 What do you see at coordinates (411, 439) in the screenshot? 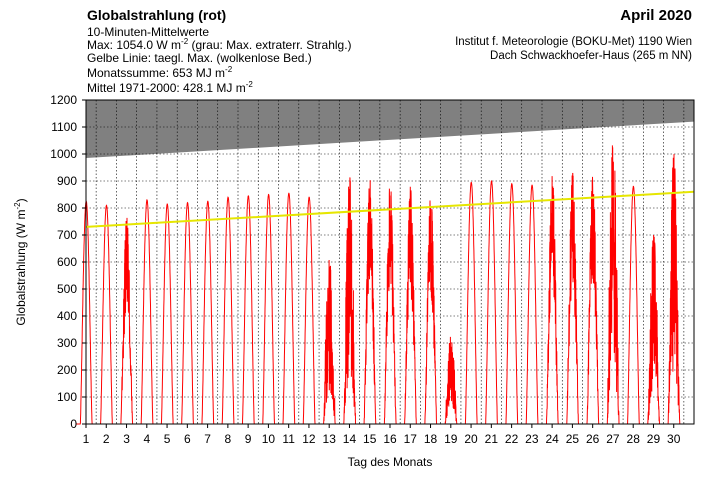
I see `x-tick-label: 17` at bounding box center [411, 439].